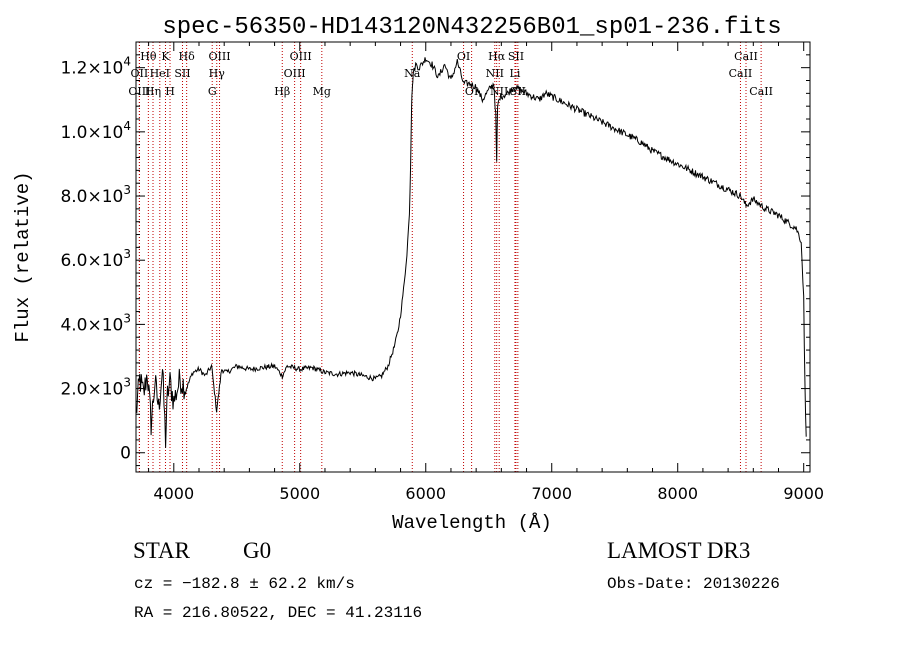 The height and width of the screenshot is (649, 900). I want to click on line-label: OI, so click(463, 56).